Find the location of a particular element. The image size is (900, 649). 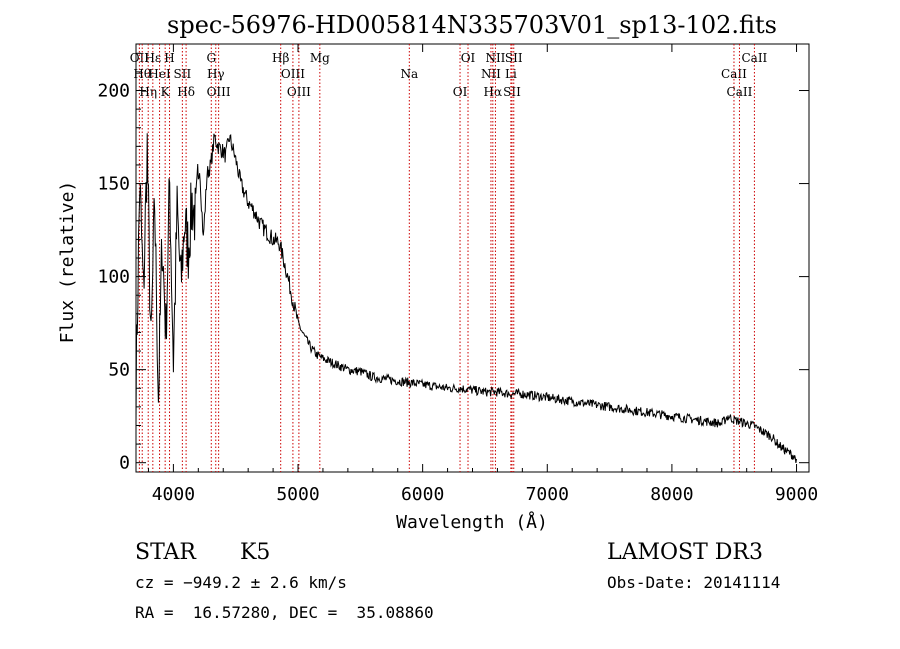

spectral-subclass: K5 is located at coordinates (255, 552).